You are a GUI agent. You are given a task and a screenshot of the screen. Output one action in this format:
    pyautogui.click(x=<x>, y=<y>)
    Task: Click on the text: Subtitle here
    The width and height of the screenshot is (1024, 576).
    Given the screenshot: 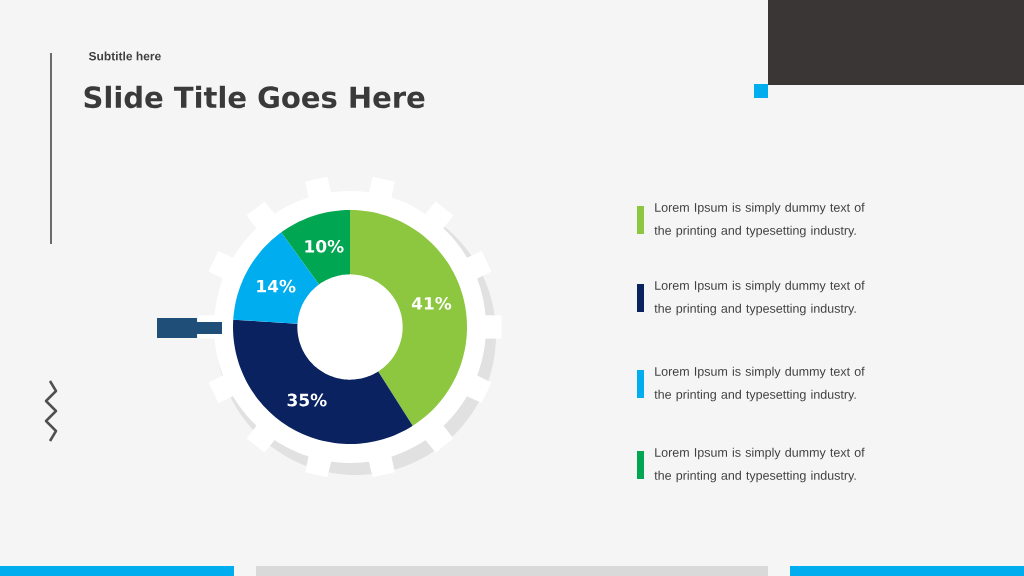 What is the action you would take?
    pyautogui.click(x=124, y=56)
    